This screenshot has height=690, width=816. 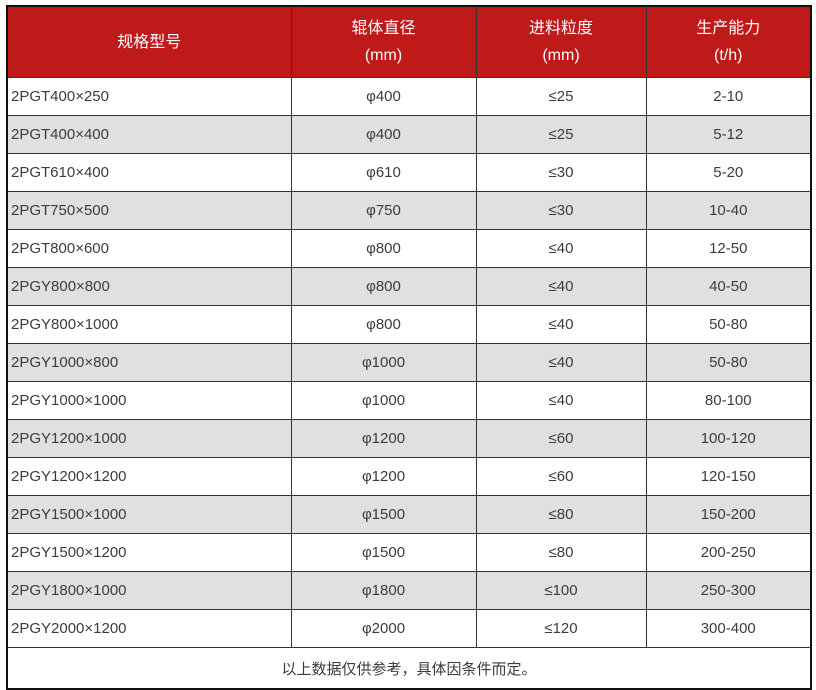 I want to click on column-header-model-label: 规格型号, so click(x=149, y=42).